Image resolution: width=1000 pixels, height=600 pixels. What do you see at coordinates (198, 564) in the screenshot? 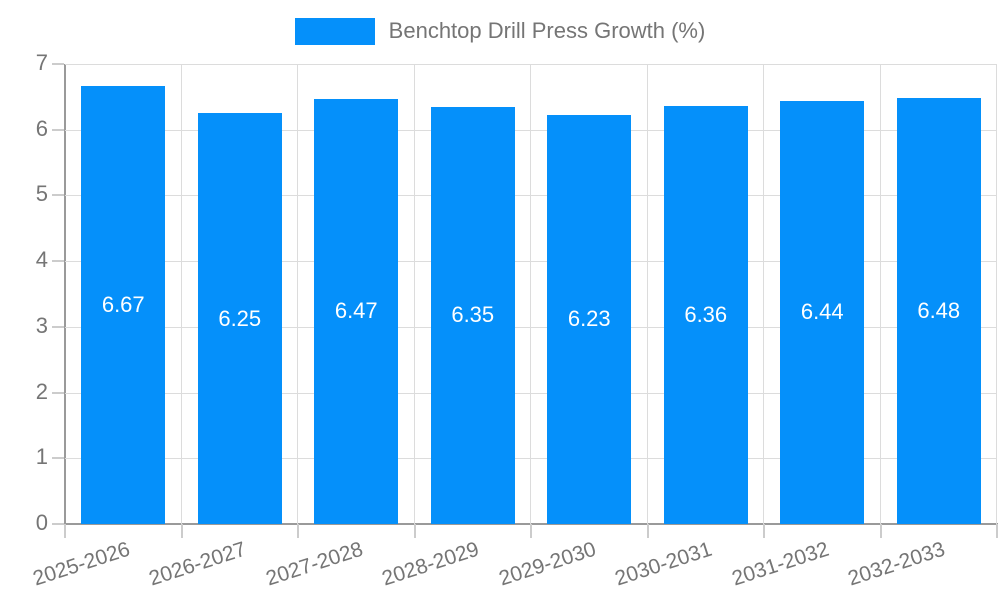
I see `x-axis-tick-label: 2026-2027` at bounding box center [198, 564].